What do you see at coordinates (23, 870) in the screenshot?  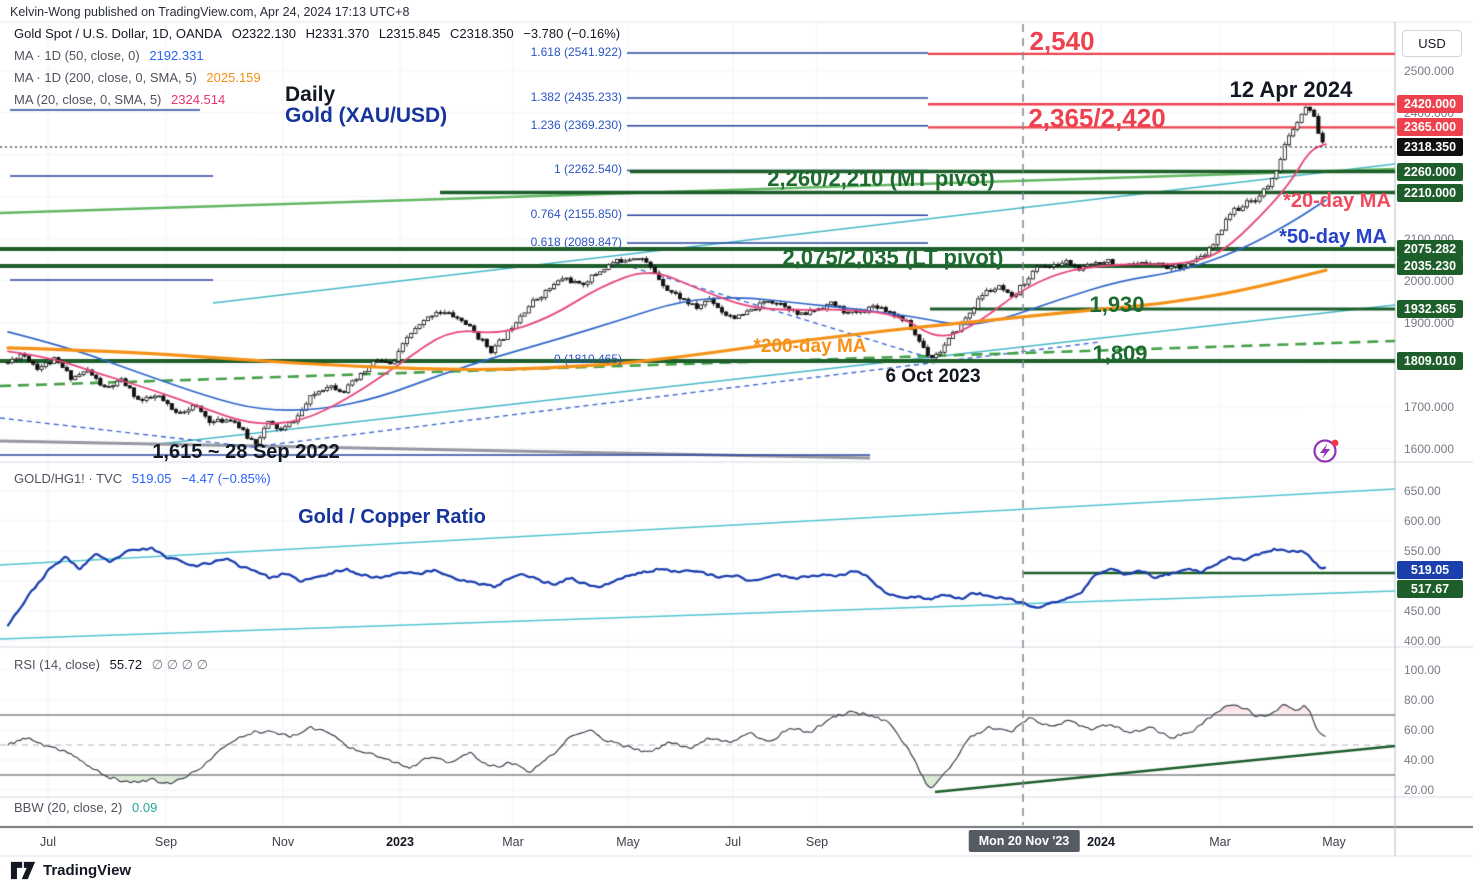 I see `tradingview-logo-icon` at bounding box center [23, 870].